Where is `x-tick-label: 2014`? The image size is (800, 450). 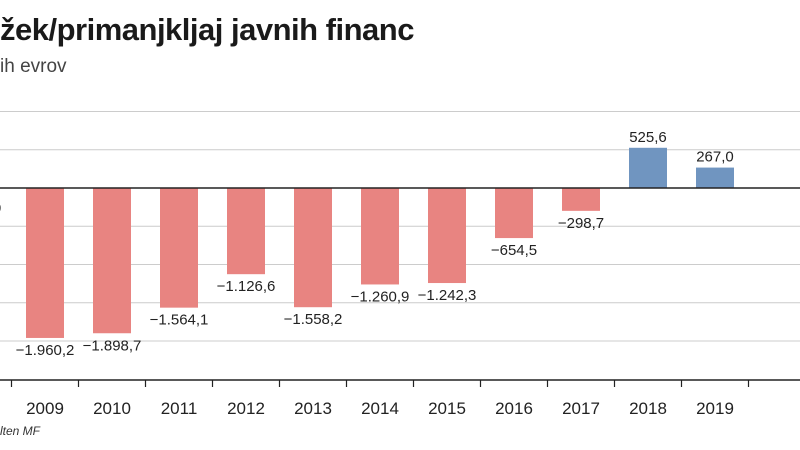 x-tick-label: 2014 is located at coordinates (380, 408).